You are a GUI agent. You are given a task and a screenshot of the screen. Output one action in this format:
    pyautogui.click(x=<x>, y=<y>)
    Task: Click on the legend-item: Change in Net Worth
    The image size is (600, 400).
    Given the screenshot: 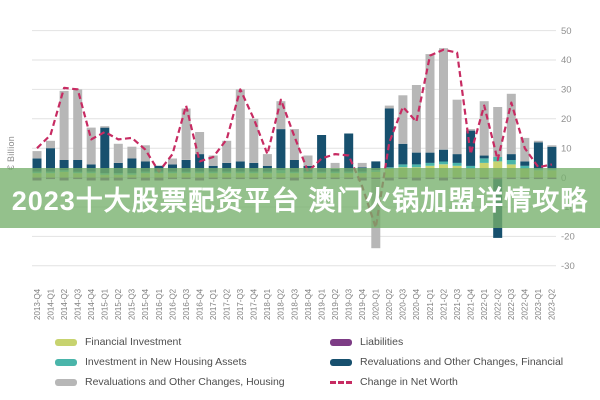 What is the action you would take?
    pyautogui.click(x=460, y=382)
    